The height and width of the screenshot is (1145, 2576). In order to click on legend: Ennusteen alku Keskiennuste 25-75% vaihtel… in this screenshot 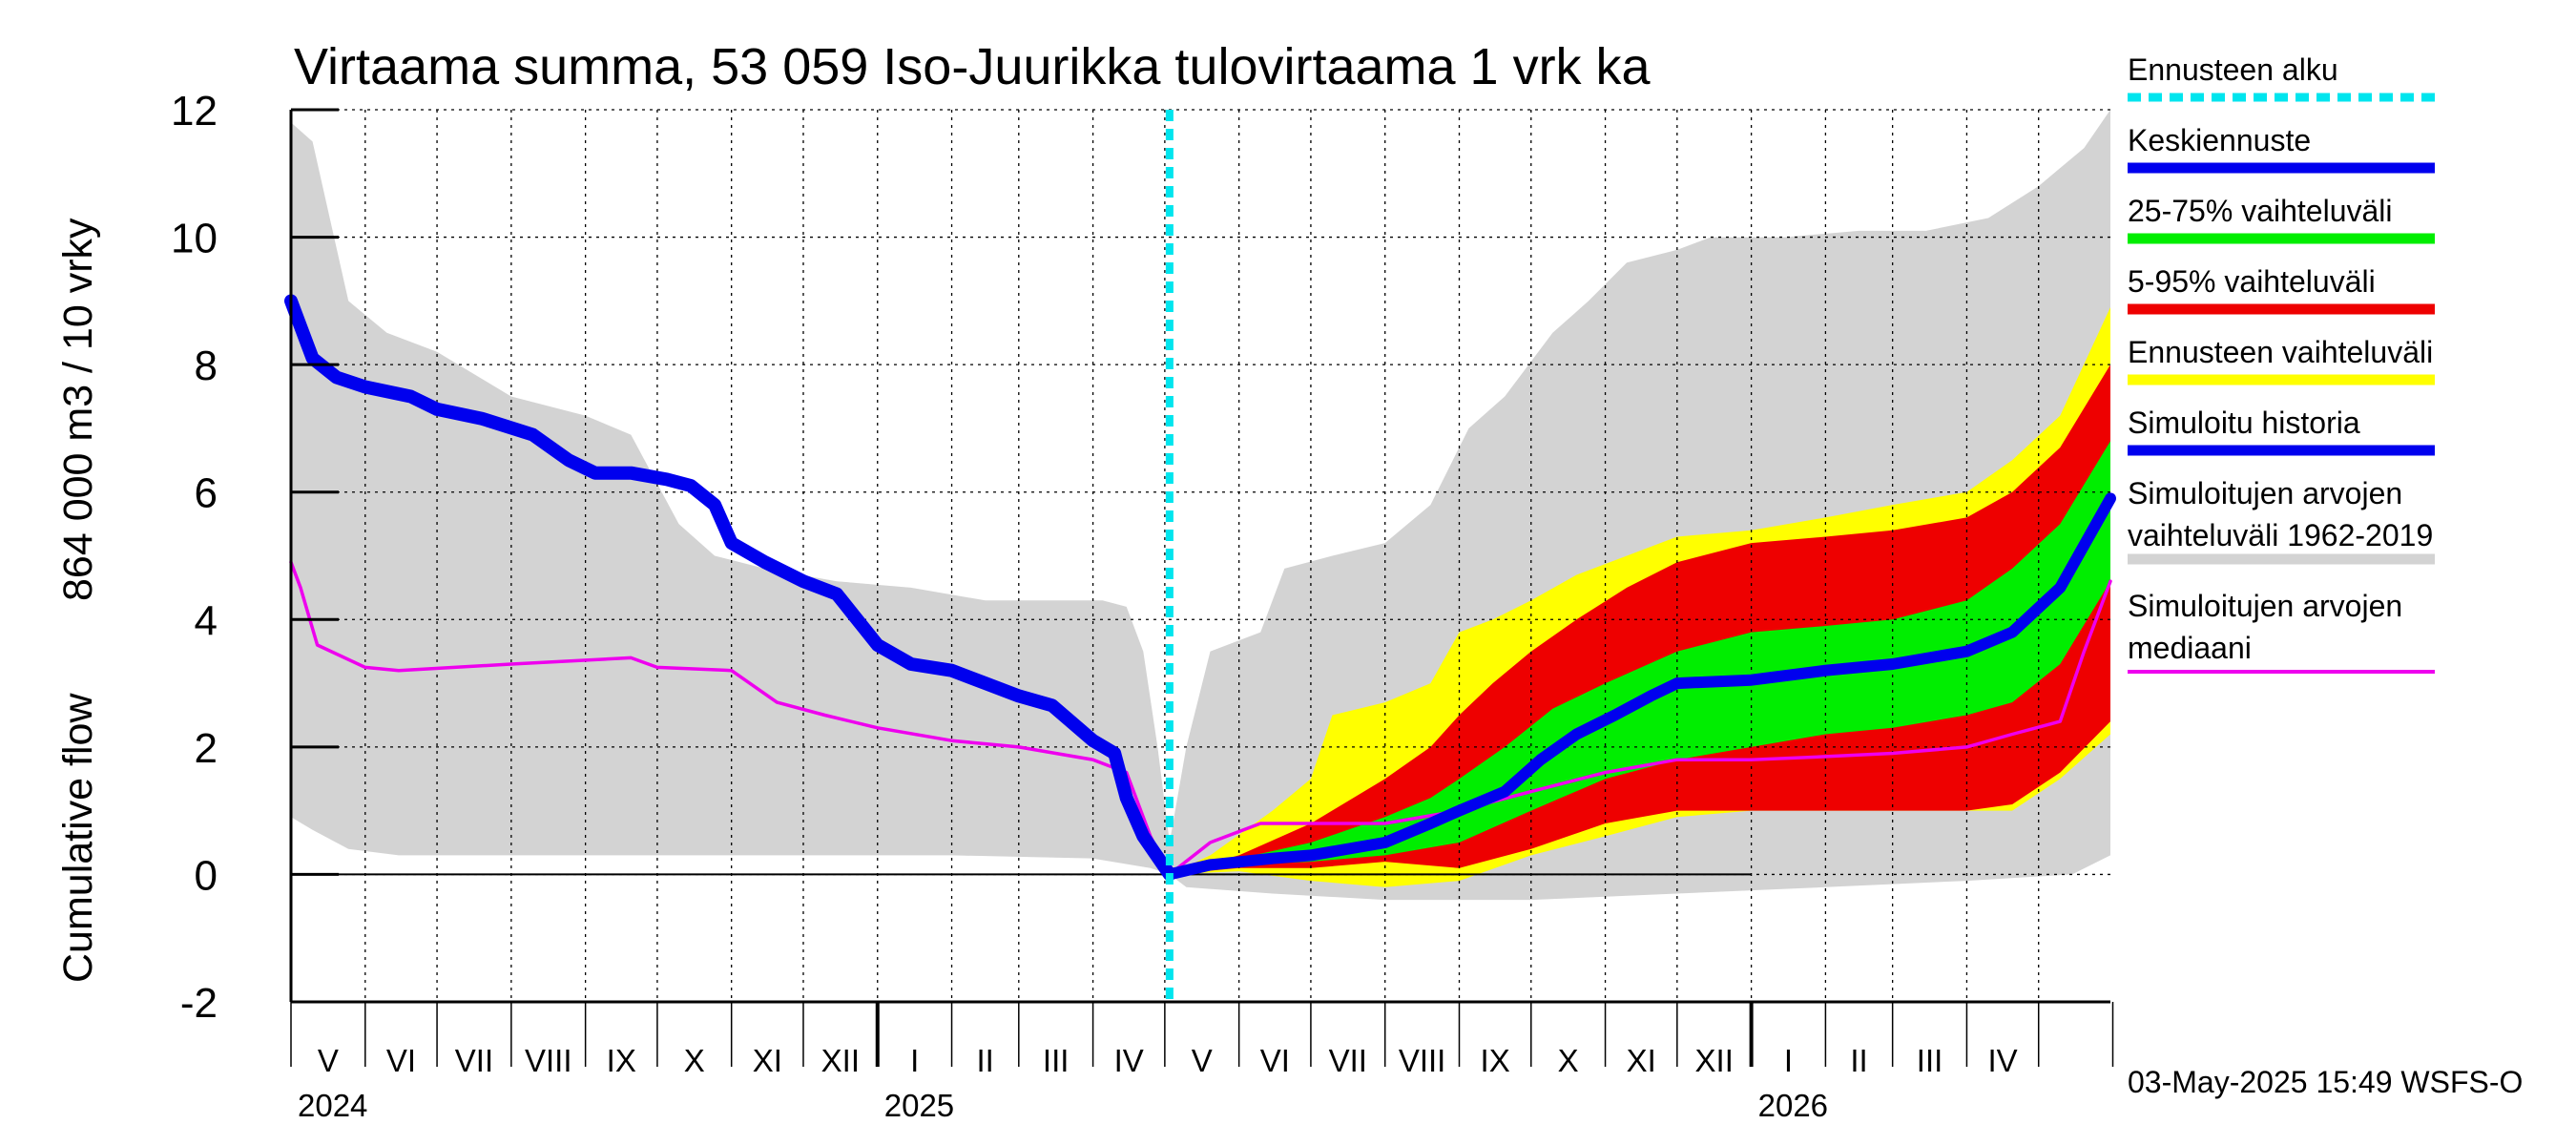, I will do `click(2281, 363)`.